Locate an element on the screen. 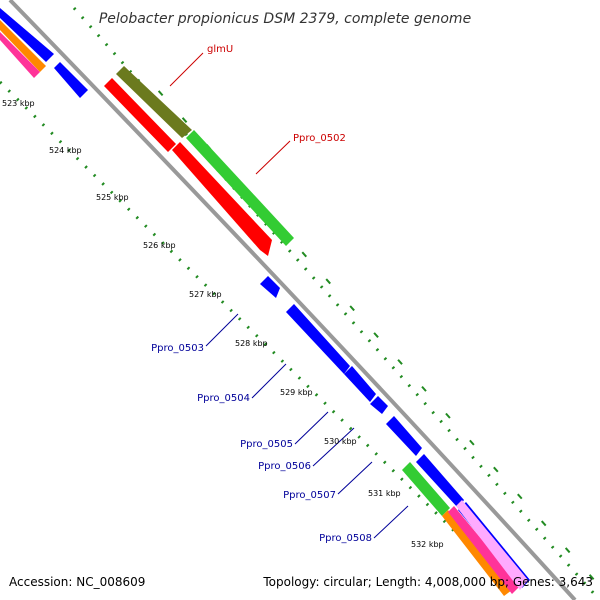 This screenshot has height=600, width=600. label-ppro-0502: Ppro_0502 is located at coordinates (319, 138).